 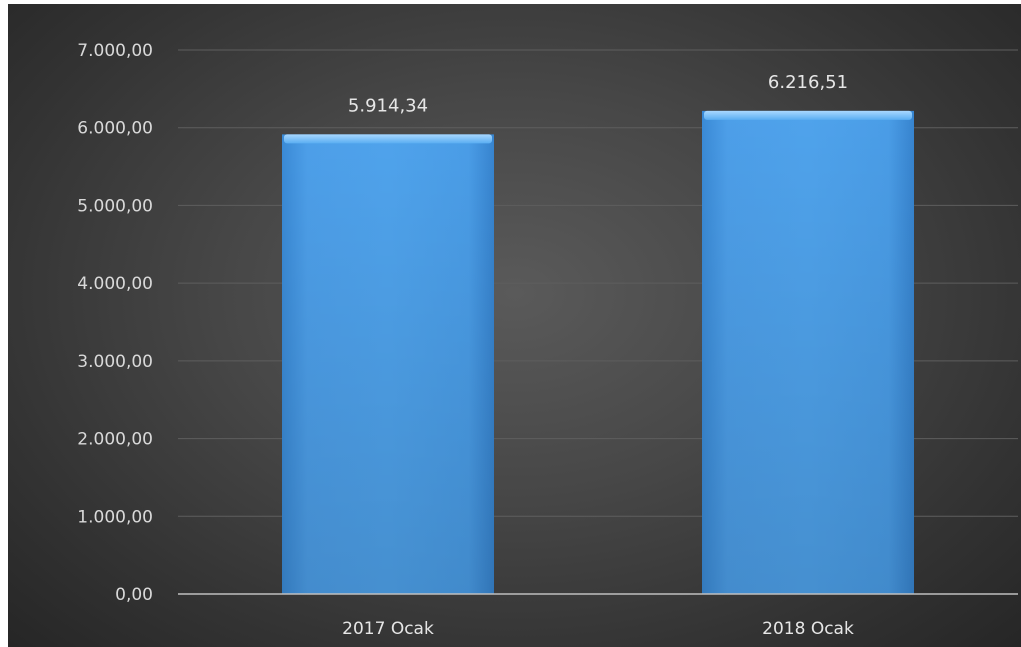 I want to click on y-tick-label: 2.000,00, so click(x=115, y=440).